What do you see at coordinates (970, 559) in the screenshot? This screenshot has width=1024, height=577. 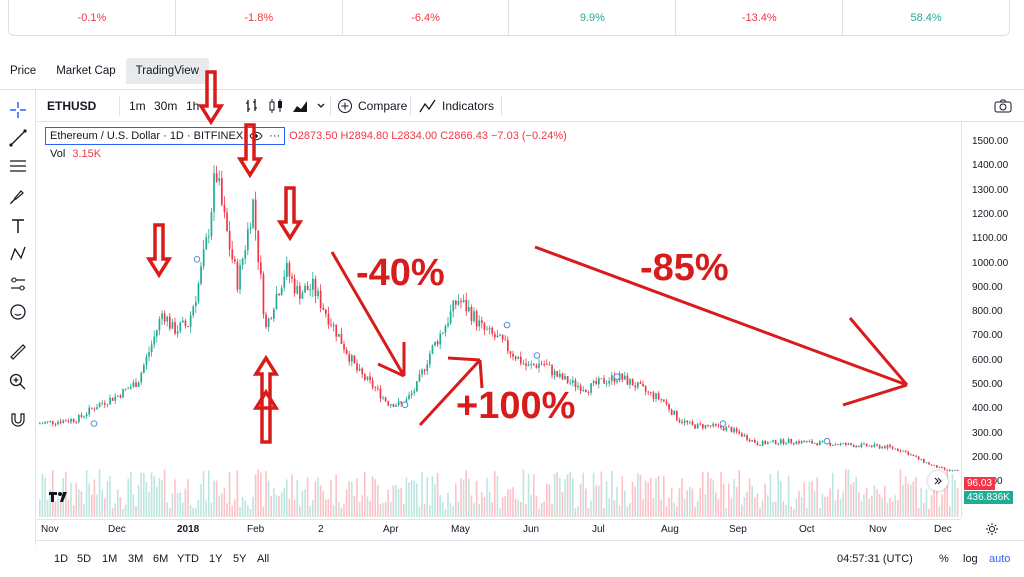 I see `log-toggle: log` at bounding box center [970, 559].